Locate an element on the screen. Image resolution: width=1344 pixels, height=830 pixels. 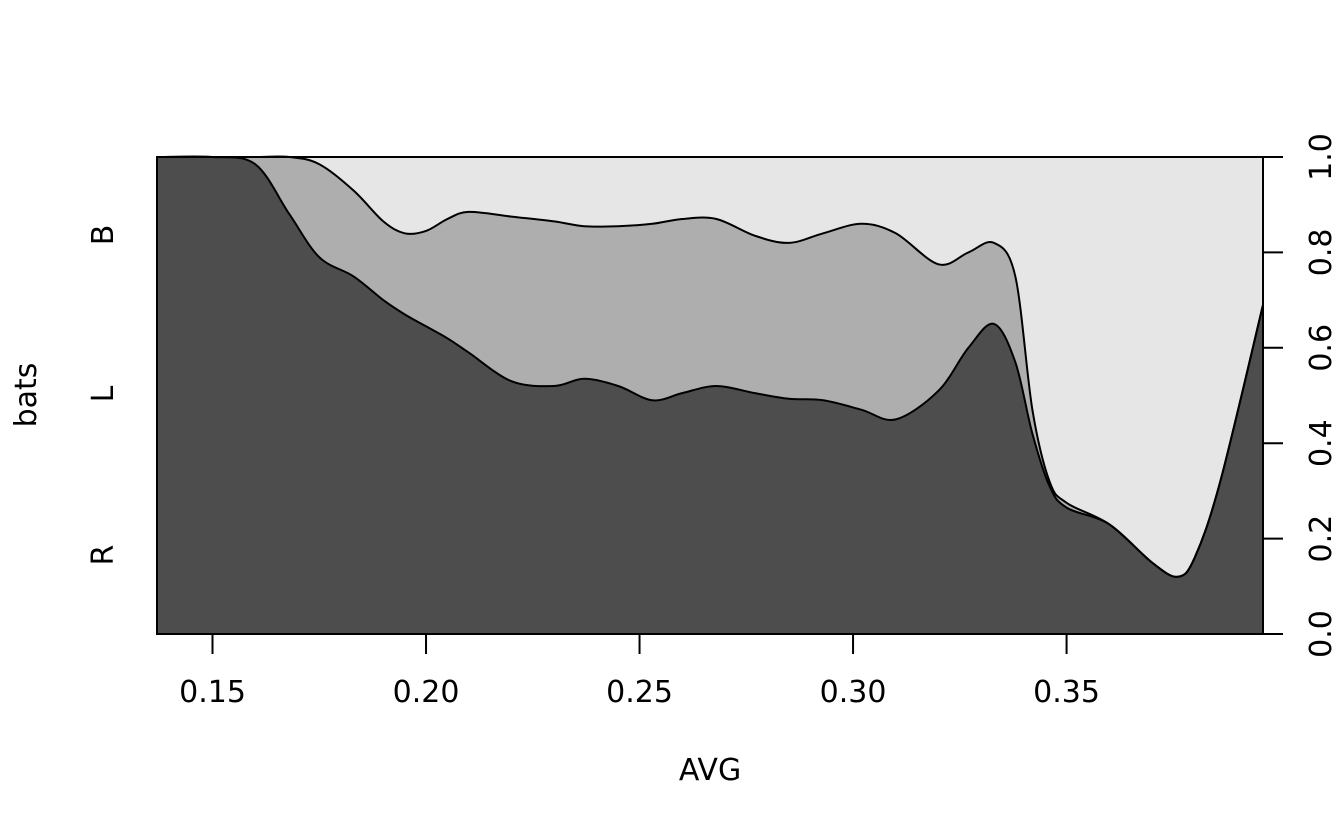
y-tick-label: 0.2 is located at coordinates (1321, 539).